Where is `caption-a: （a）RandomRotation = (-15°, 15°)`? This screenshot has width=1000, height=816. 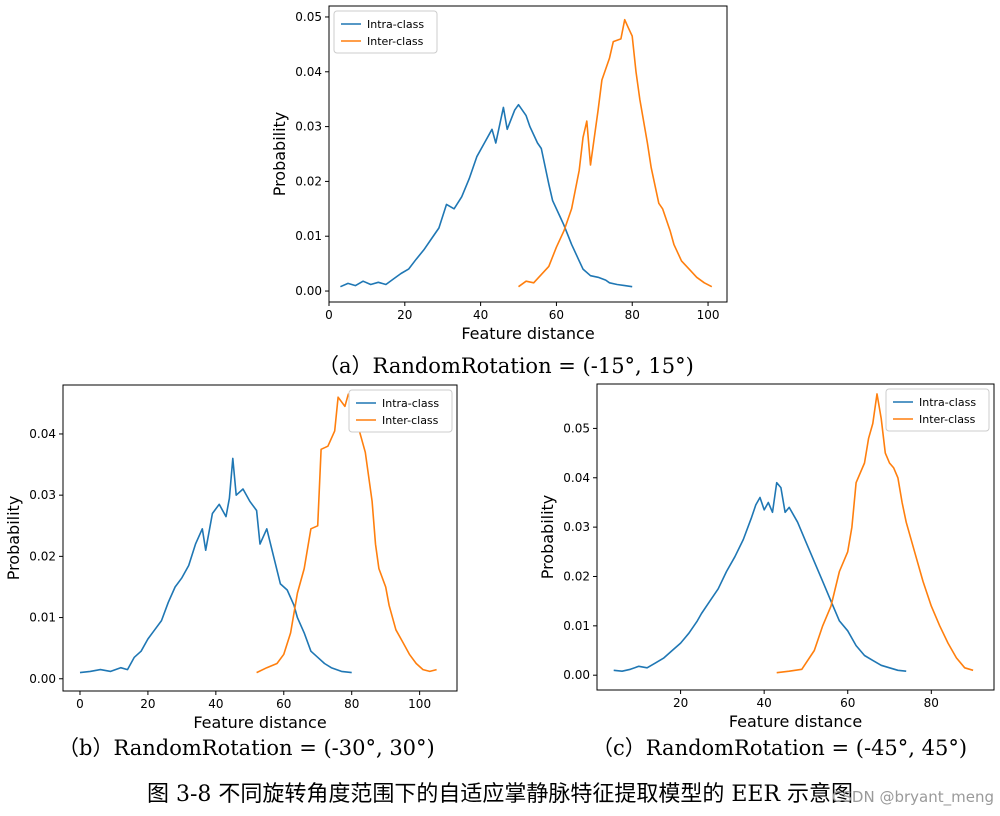
caption-a: （a）RandomRotation = (-15°, 15°) is located at coordinates (506, 366).